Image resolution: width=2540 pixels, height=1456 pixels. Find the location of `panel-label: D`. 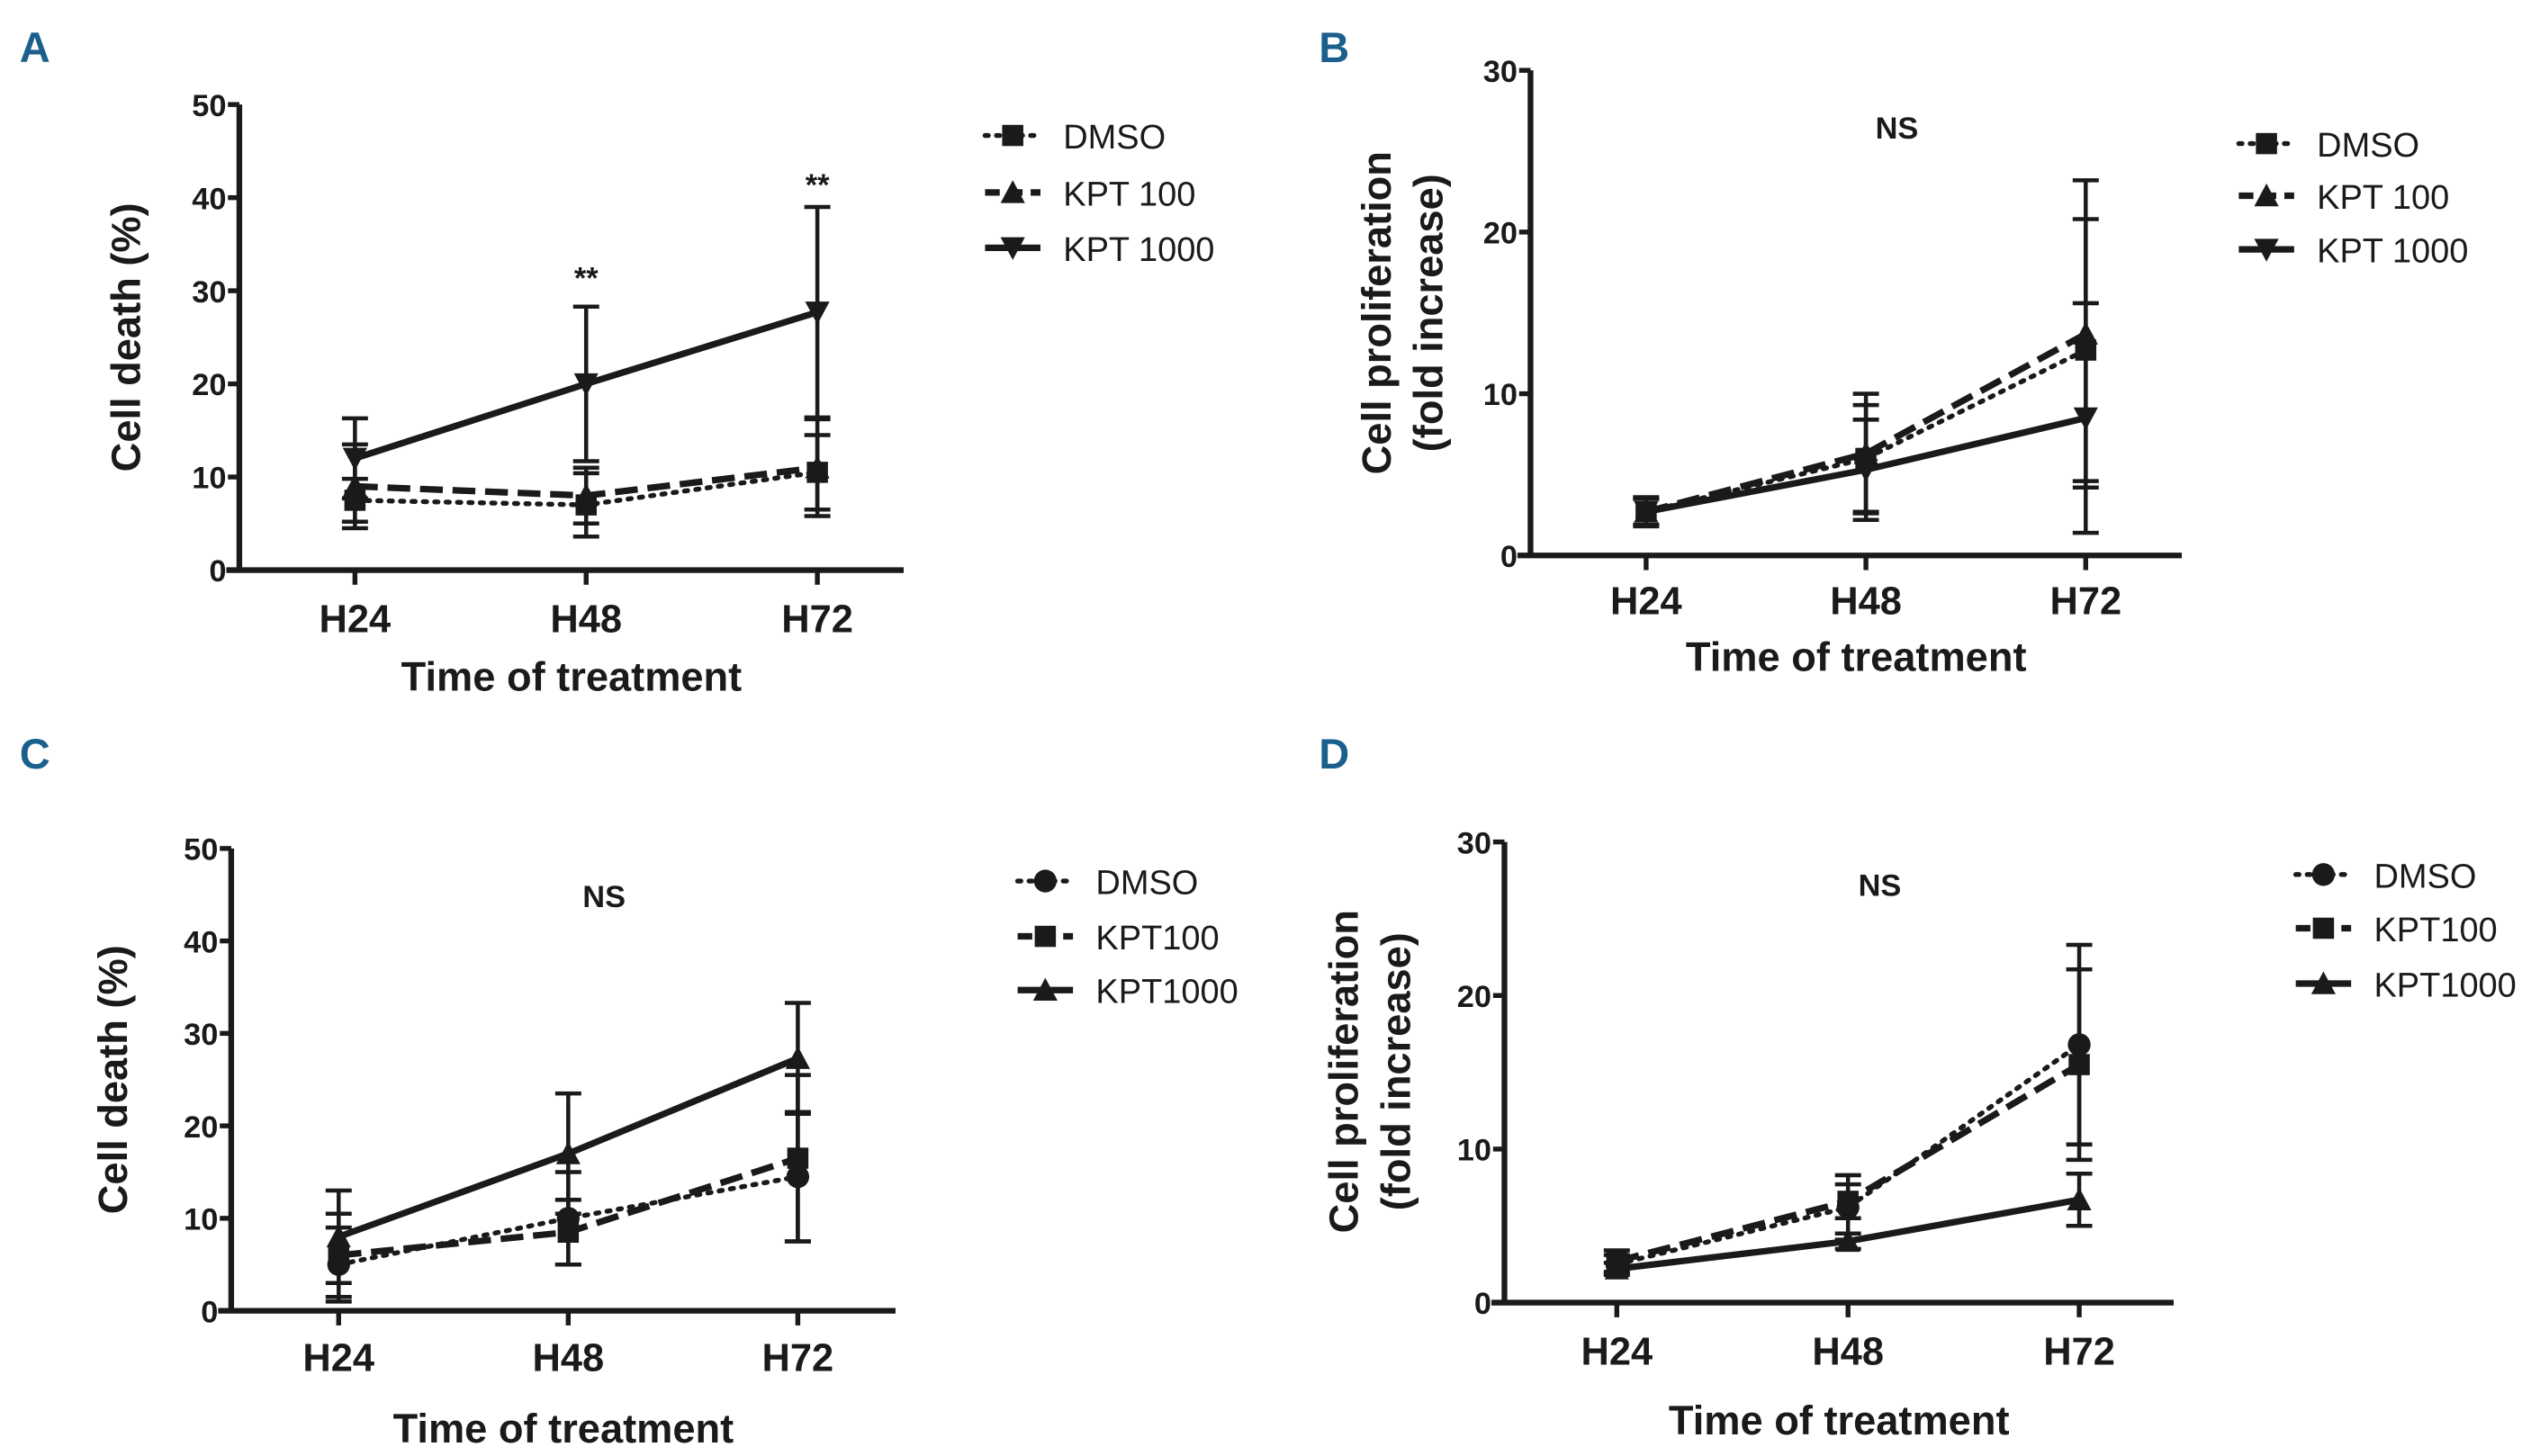

panel-label: D is located at coordinates (1334, 753).